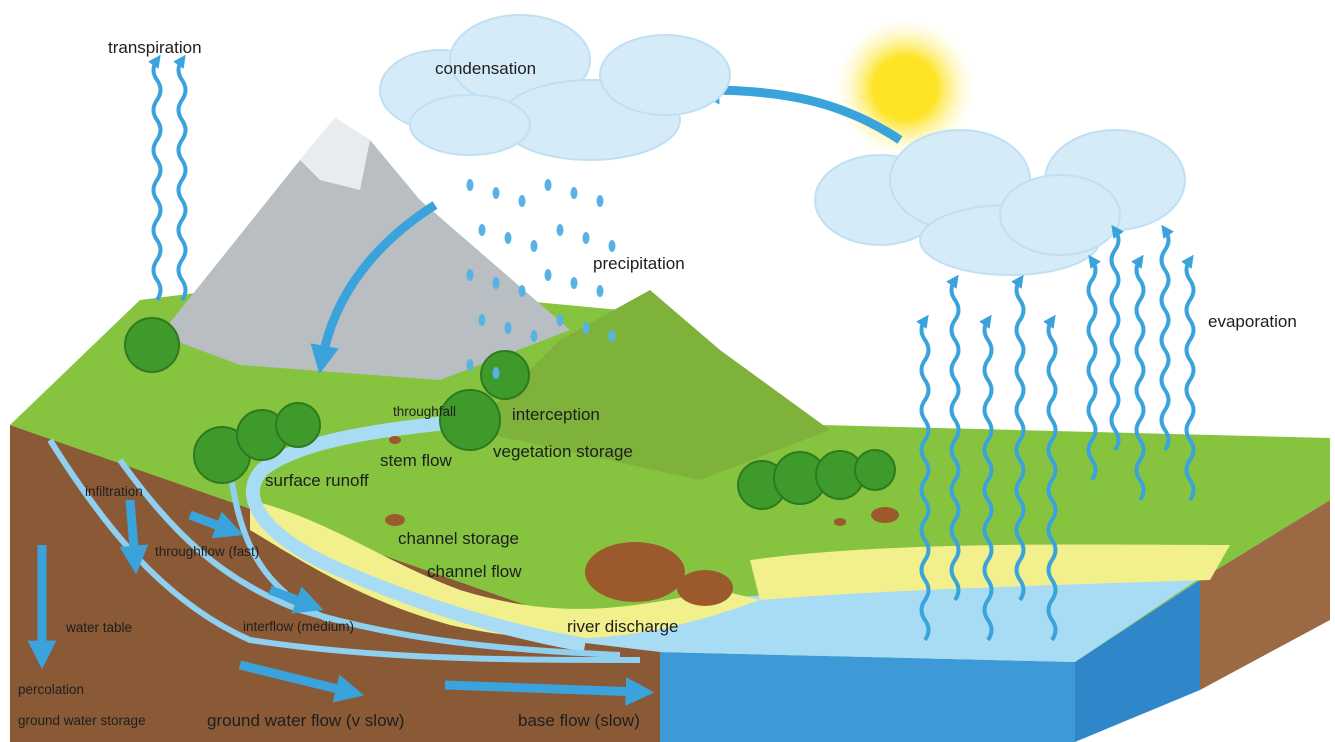 Image resolution: width=1335 pixels, height=742 pixels. I want to click on label: infiltration, so click(114, 491).